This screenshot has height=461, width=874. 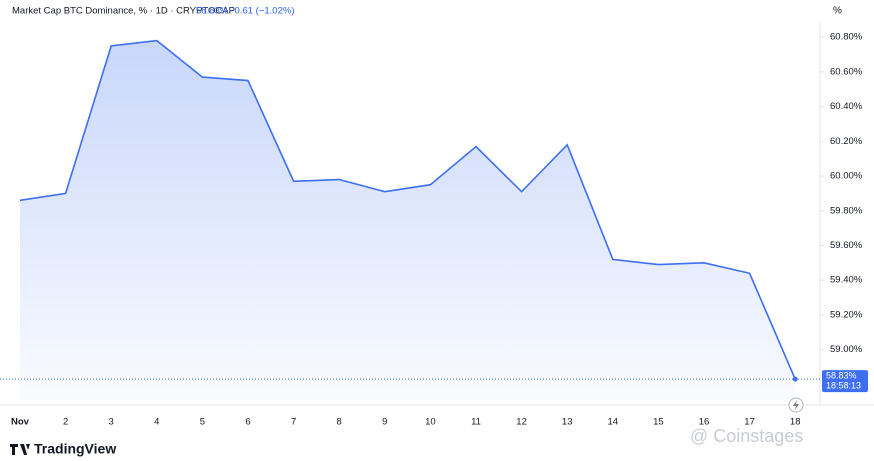 What do you see at coordinates (795, 379) in the screenshot?
I see `last-point` at bounding box center [795, 379].